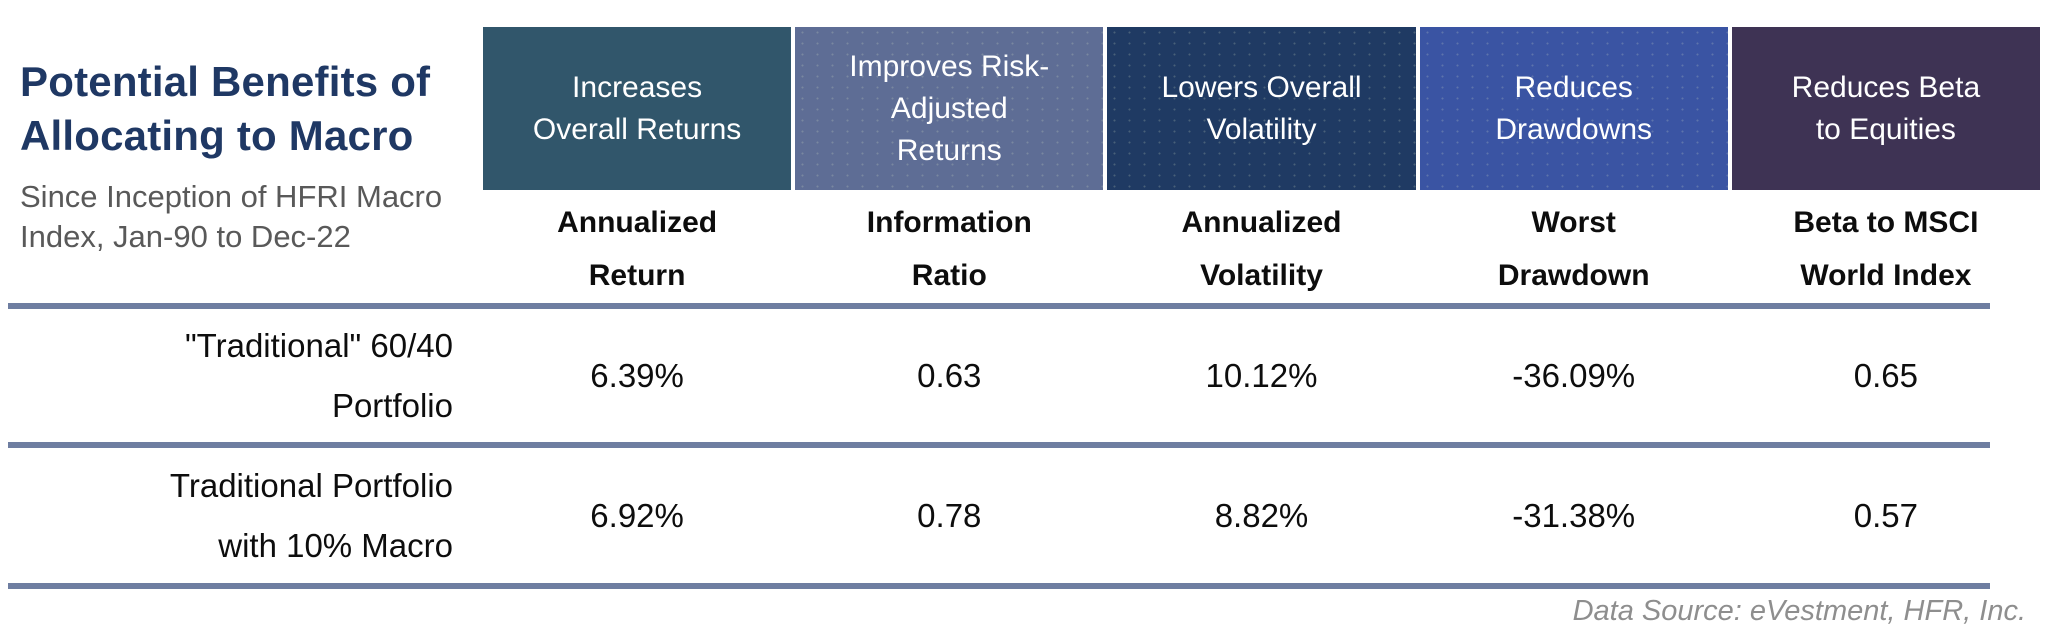 The width and height of the screenshot is (2048, 633). I want to click on divider-bottom, so click(999, 586).